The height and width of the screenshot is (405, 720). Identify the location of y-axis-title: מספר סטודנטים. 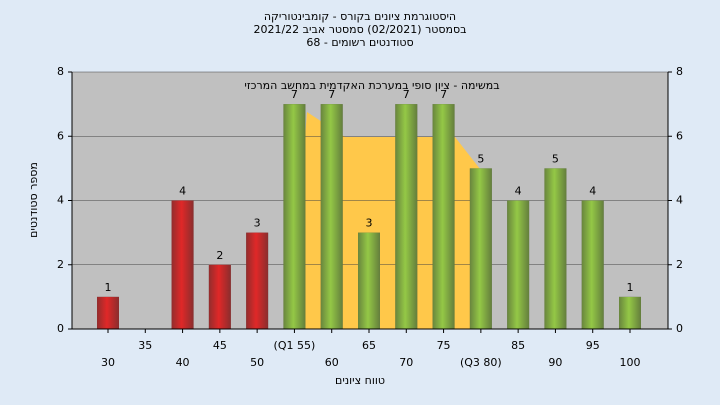
(33, 200).